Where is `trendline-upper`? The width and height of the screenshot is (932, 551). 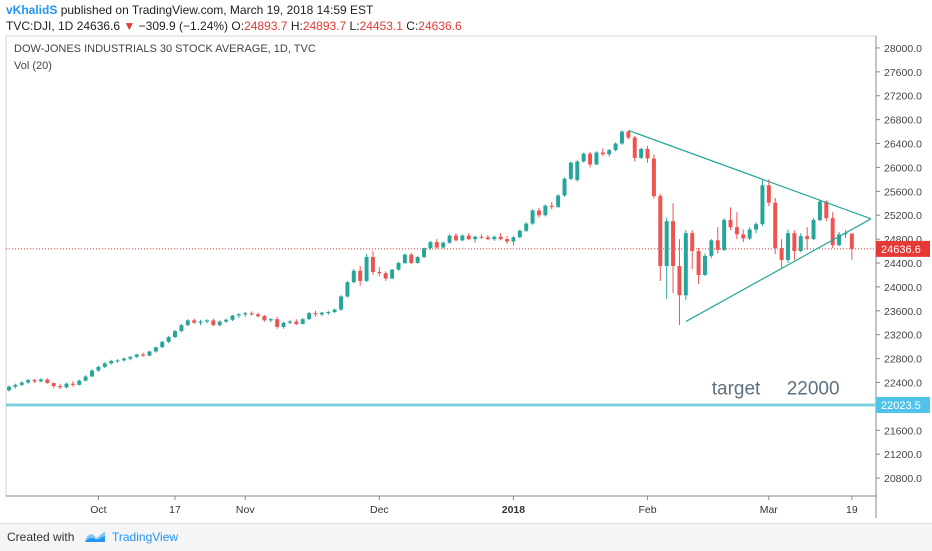
trendline-upper is located at coordinates (750, 174).